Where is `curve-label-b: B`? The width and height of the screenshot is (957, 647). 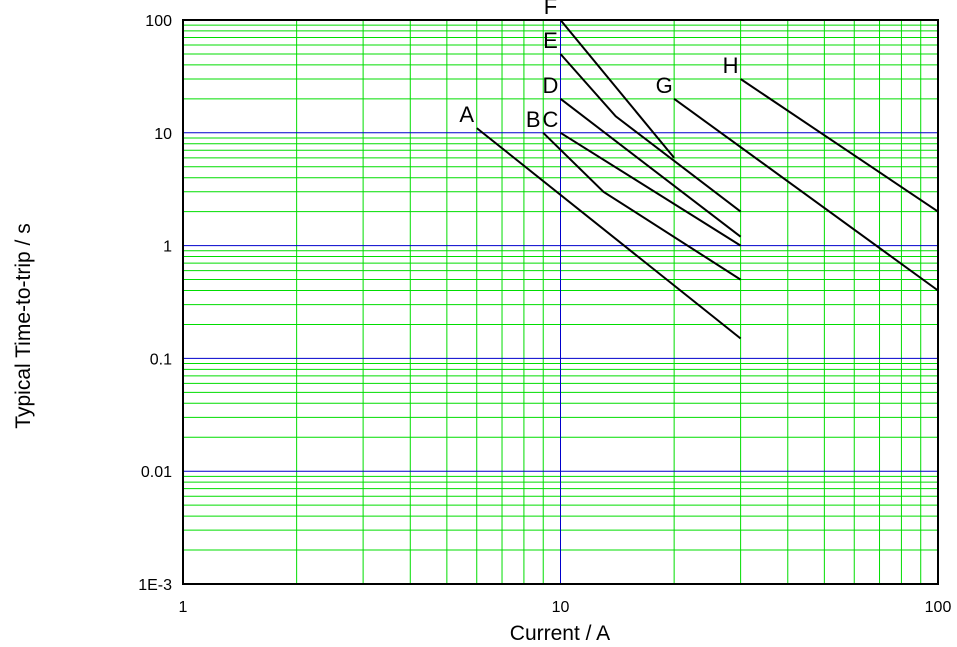 curve-label-b: B is located at coordinates (533, 119).